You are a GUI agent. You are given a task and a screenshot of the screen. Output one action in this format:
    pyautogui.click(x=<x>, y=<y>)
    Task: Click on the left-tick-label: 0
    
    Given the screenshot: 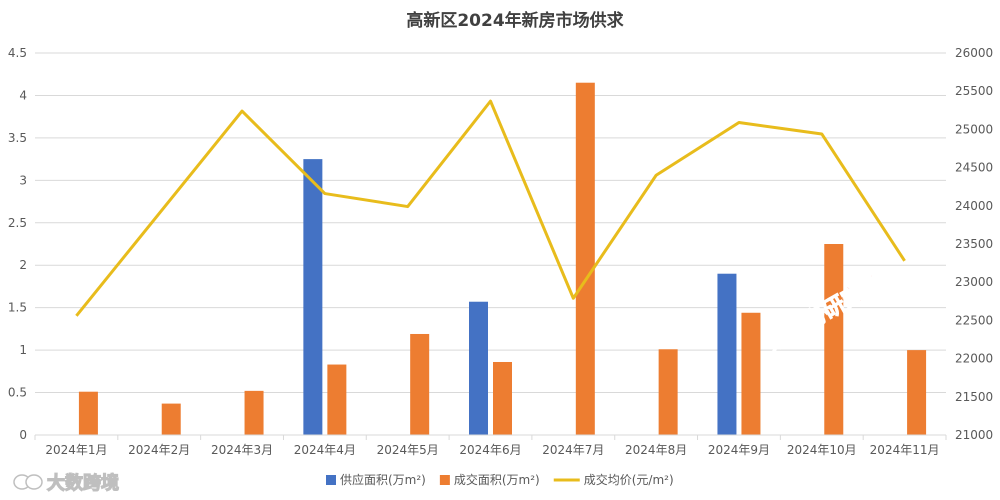 What is the action you would take?
    pyautogui.click(x=23, y=435)
    